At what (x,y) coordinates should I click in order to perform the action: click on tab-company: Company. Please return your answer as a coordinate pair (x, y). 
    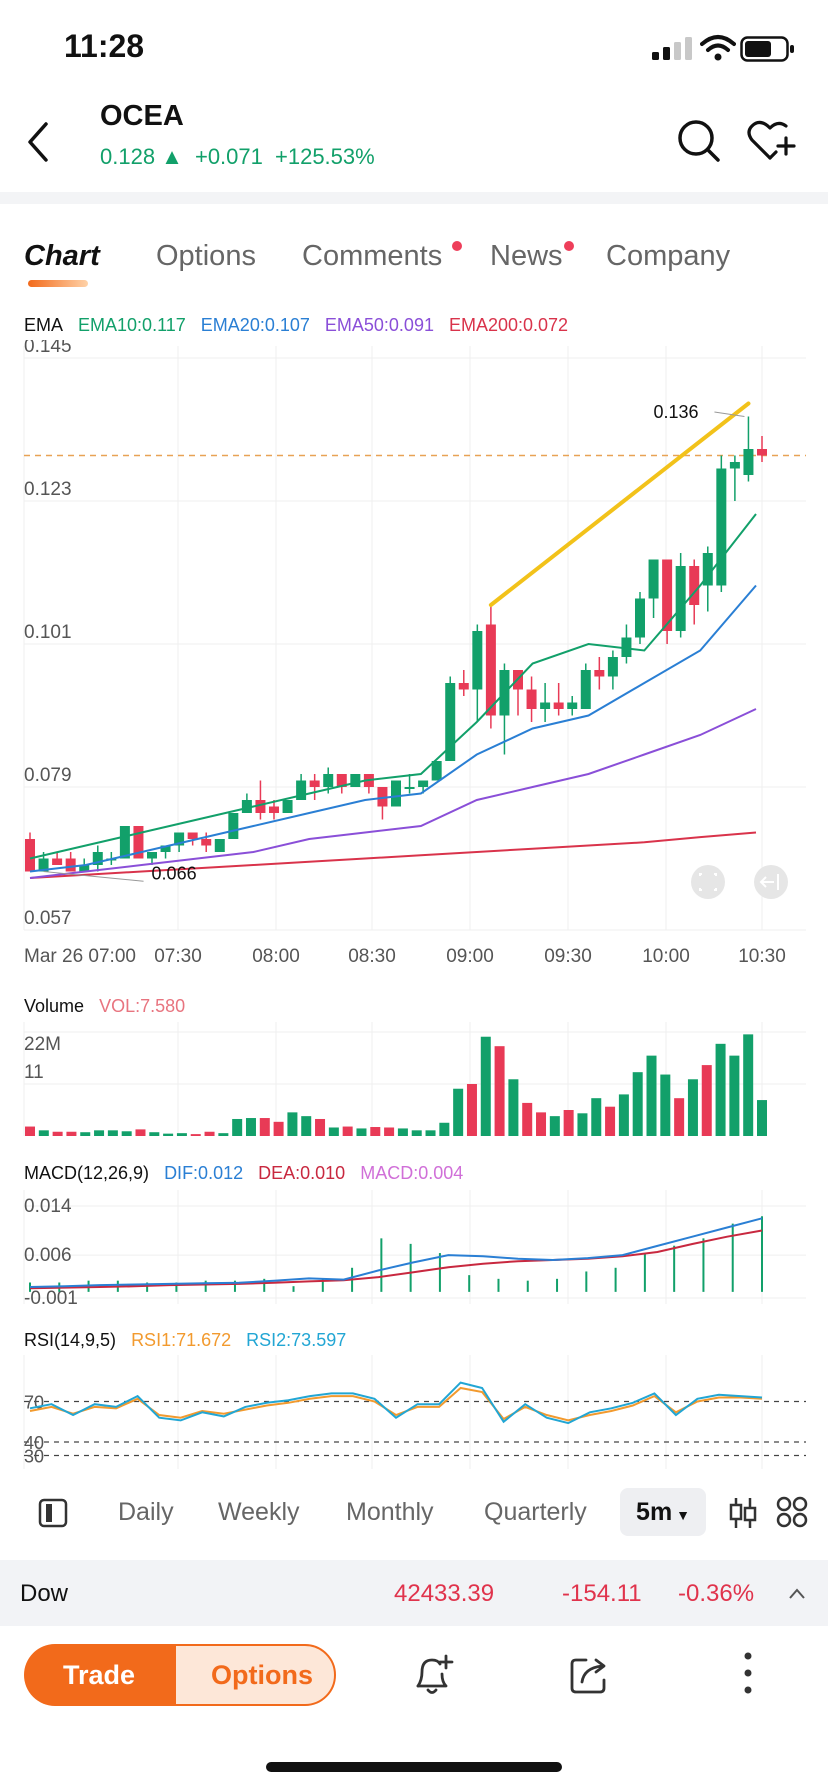
    Looking at the image, I should click on (668, 256).